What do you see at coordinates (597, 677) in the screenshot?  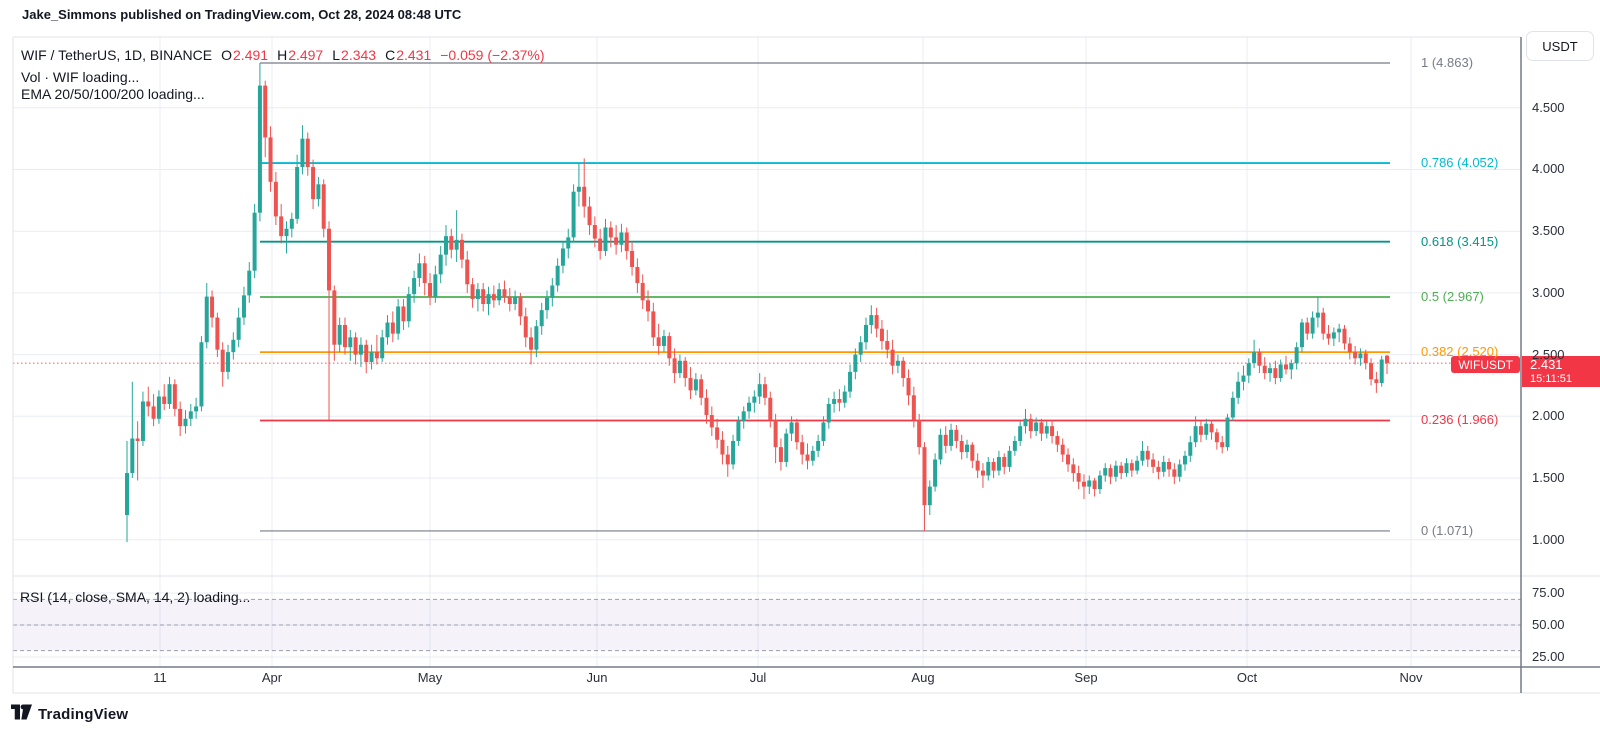 I see `time-axis-label: Jun` at bounding box center [597, 677].